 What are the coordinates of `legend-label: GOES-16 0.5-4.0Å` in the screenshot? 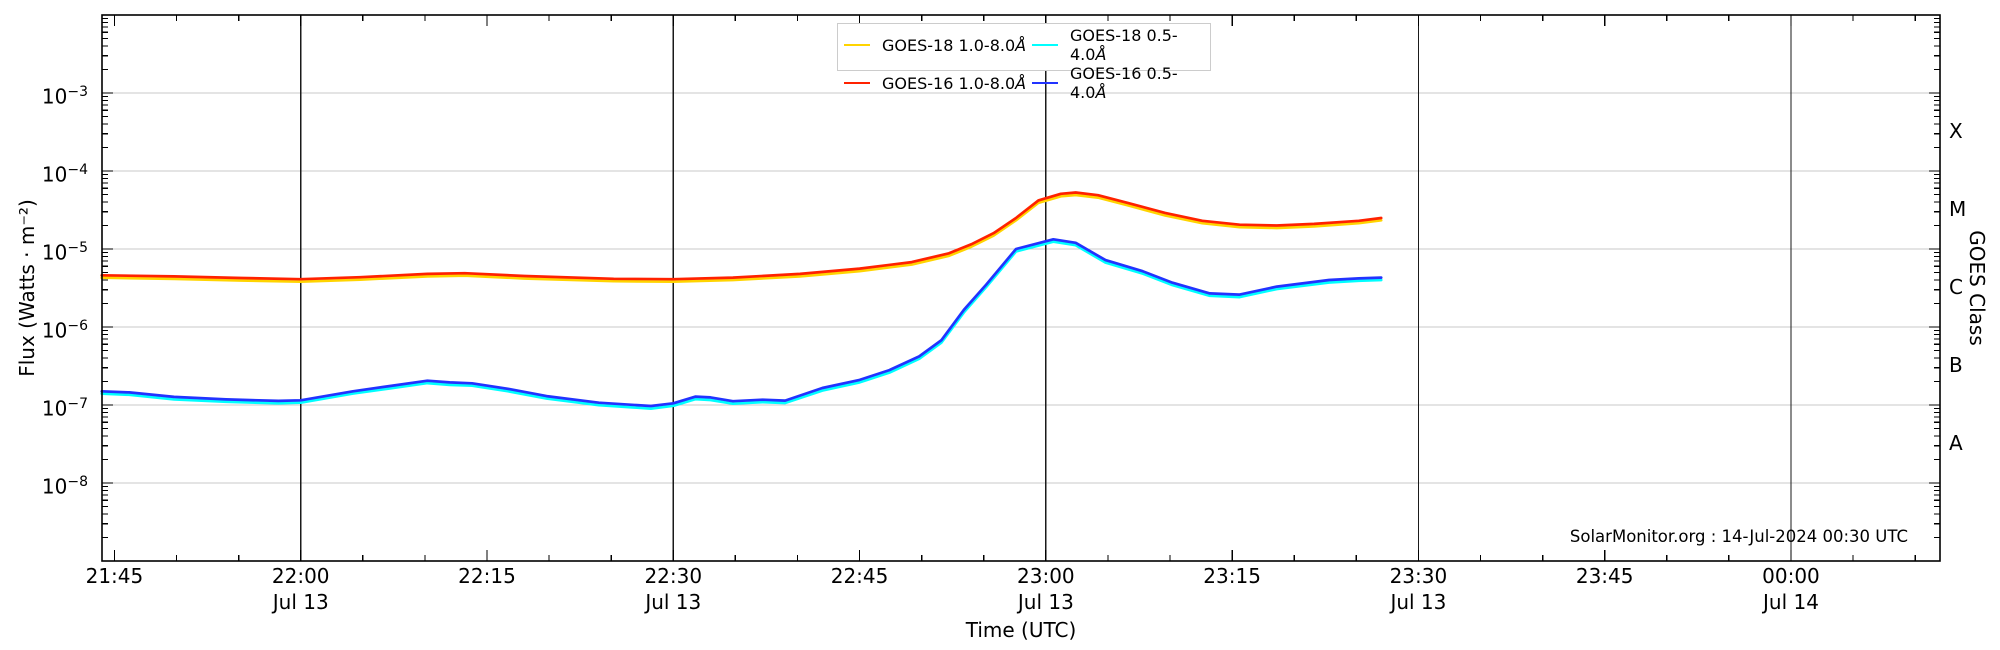 It's located at (1124, 83).